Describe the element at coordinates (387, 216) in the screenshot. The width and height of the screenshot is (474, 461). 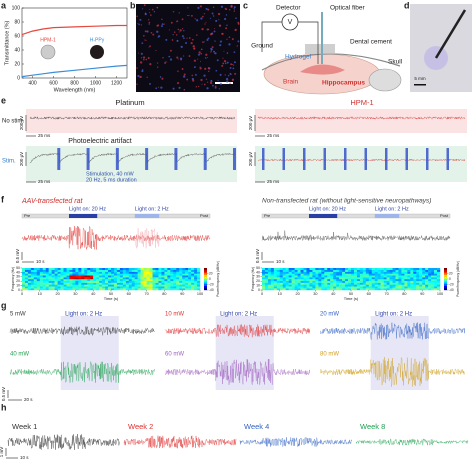
I see `light-on` at that location.